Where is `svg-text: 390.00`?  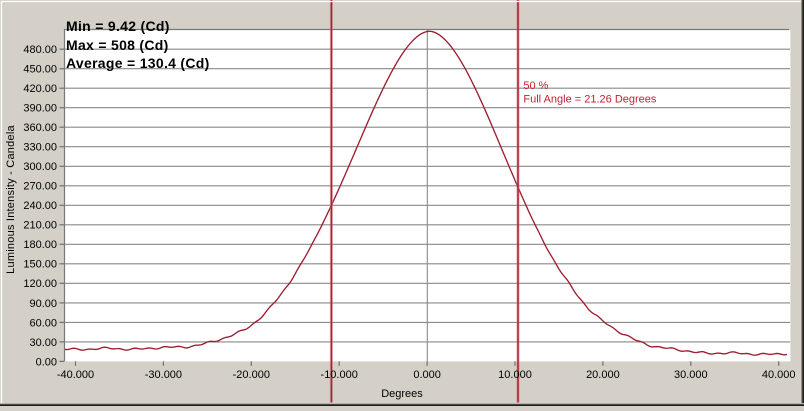
svg-text: 390.00 is located at coordinates (40, 109).